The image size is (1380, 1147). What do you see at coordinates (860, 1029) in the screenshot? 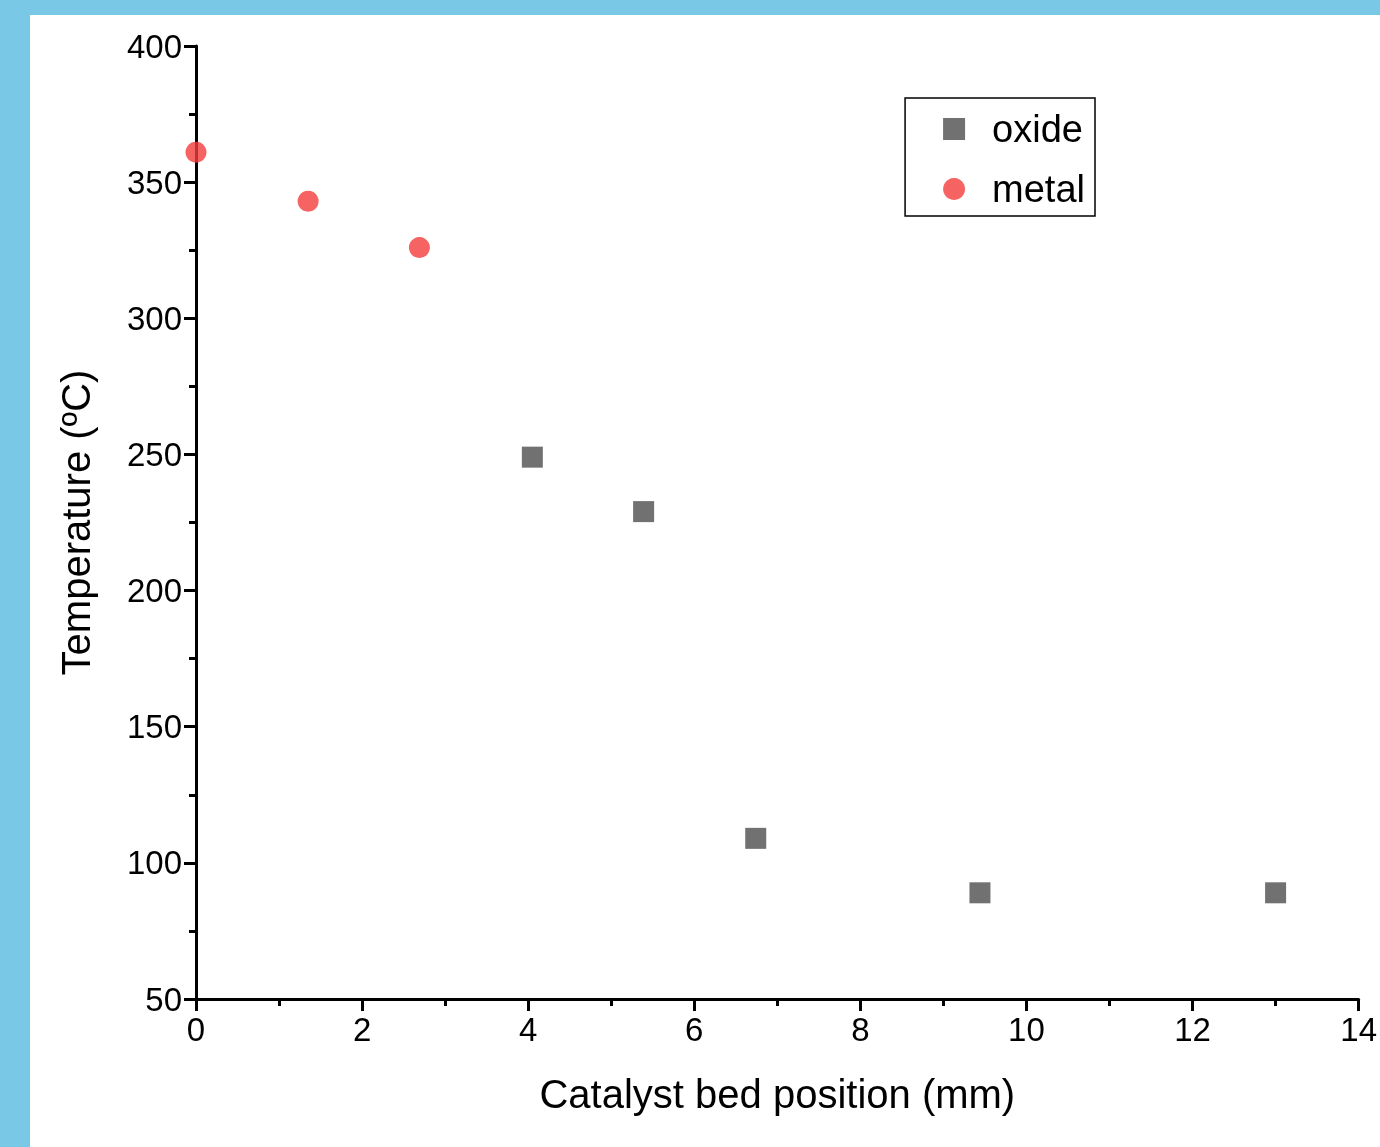
I see `x-tick-label: 8` at bounding box center [860, 1029].